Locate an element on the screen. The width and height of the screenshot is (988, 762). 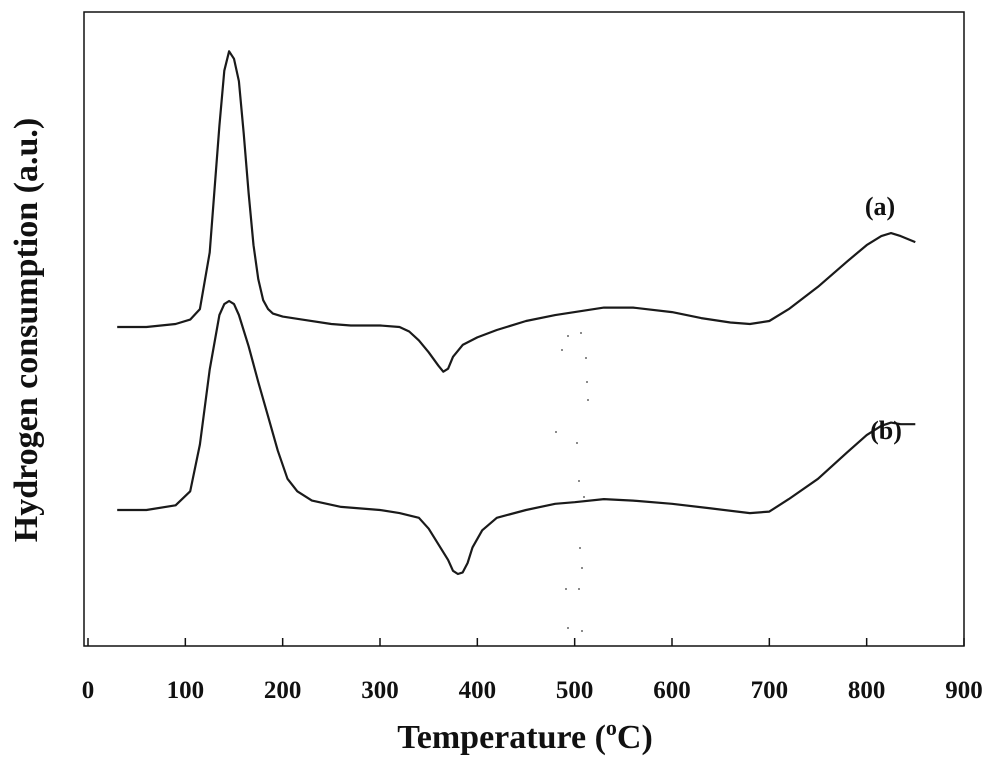
x-tick-label: 700 is located at coordinates (770, 690).